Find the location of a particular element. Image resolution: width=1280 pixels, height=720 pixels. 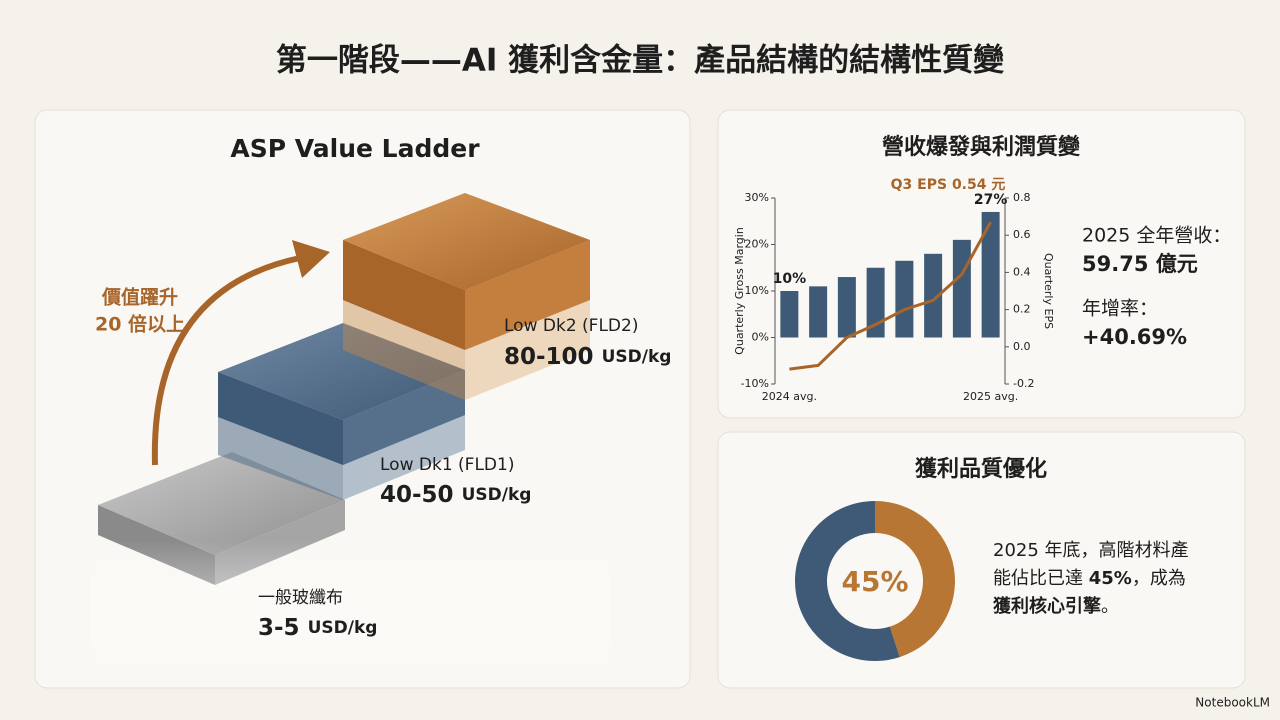

step-name: Low Dk2 (FLD2) is located at coordinates (571, 326).